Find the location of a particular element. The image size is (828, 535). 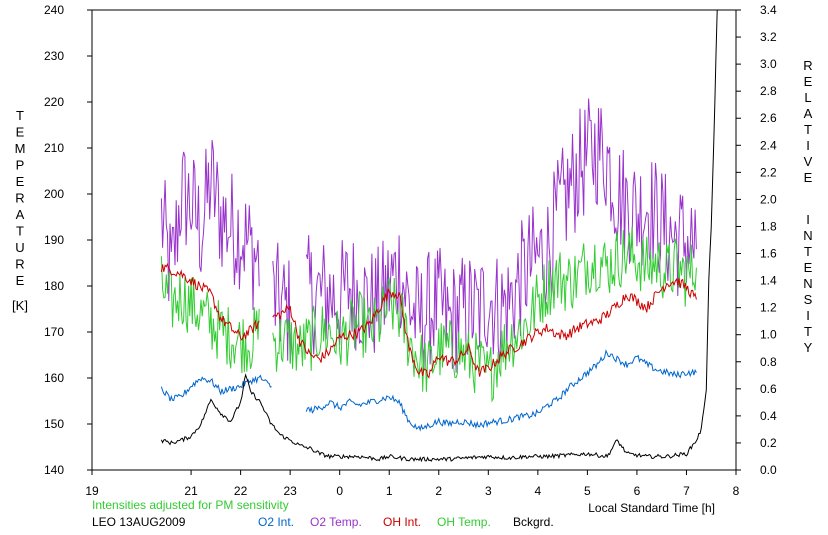

y2-tick-label: 1.6 is located at coordinates (768, 254).